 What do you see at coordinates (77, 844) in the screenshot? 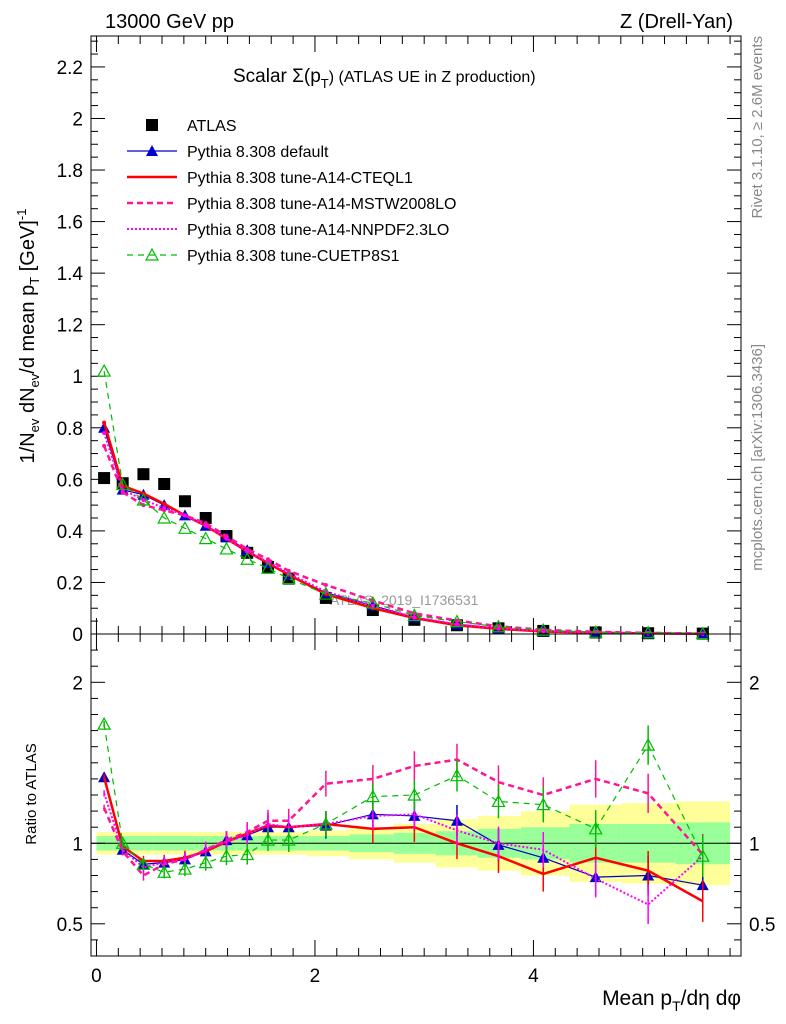
I see `ratio-y-tick-label: 1` at bounding box center [77, 844].